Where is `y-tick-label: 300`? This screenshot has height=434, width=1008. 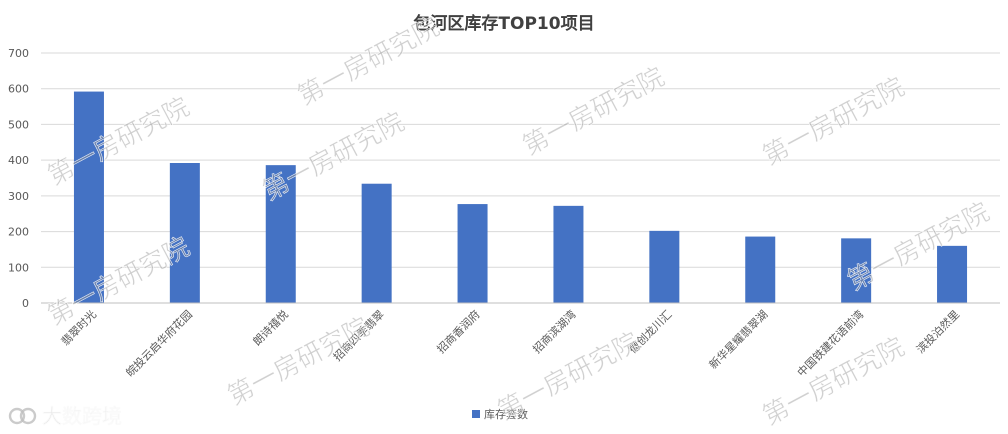 y-tick-label: 300 is located at coordinates (18, 196).